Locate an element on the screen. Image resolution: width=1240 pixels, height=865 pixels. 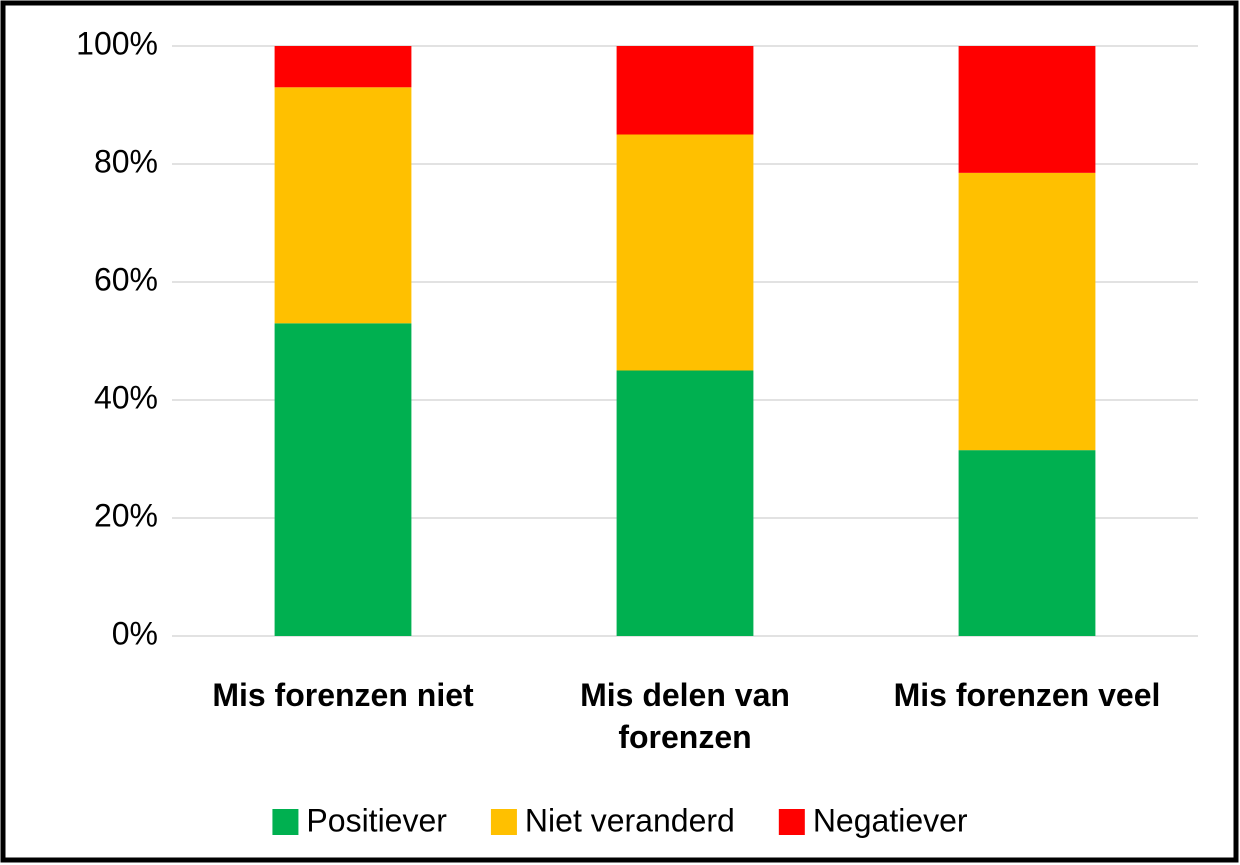
y-tick-label: 100% is located at coordinates (117, 43).